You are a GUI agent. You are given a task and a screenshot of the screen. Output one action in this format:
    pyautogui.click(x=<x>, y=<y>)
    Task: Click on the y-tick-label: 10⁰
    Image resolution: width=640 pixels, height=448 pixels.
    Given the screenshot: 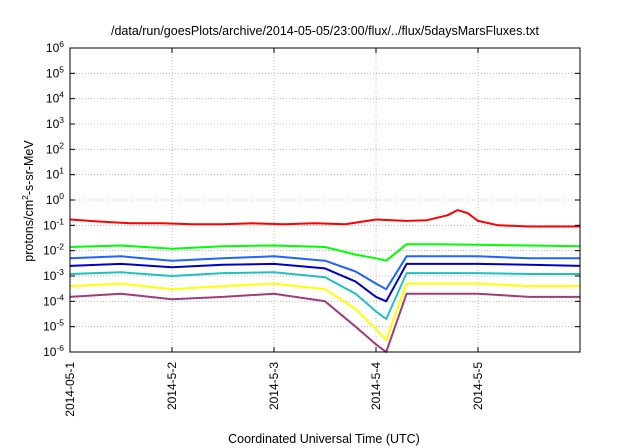 What is the action you would take?
    pyautogui.click(x=55, y=199)
    